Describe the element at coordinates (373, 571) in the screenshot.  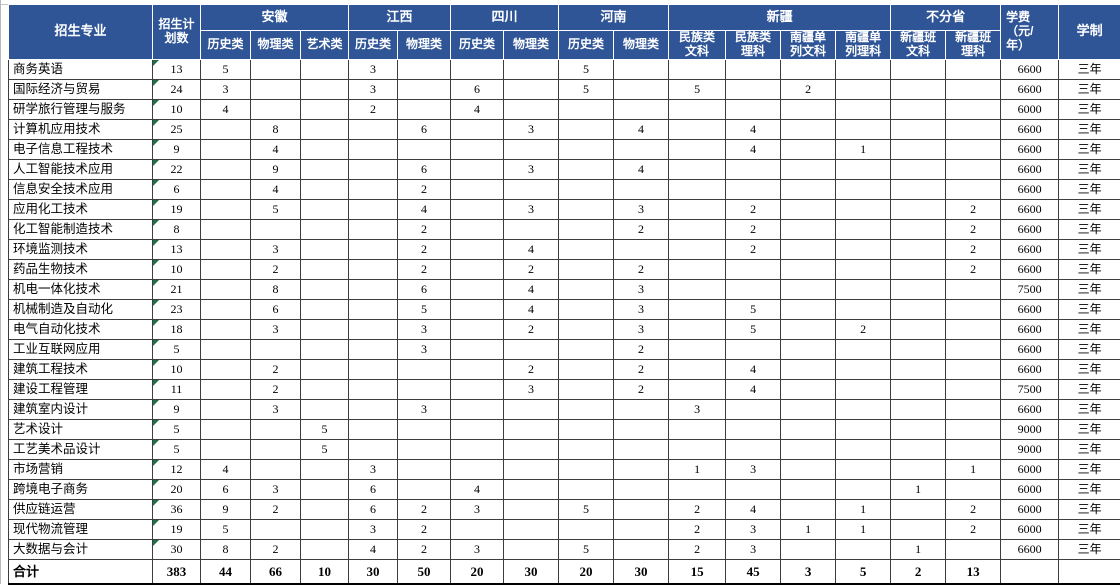
I see `value-cell: 30` at that location.